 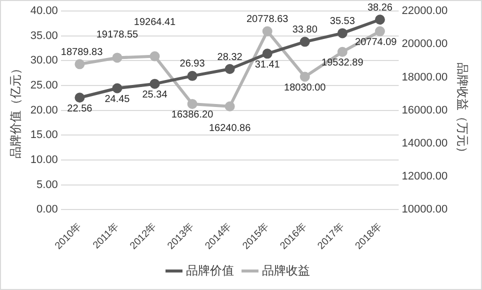 I want to click on y-tick-label: 20.00, so click(x=44, y=110).